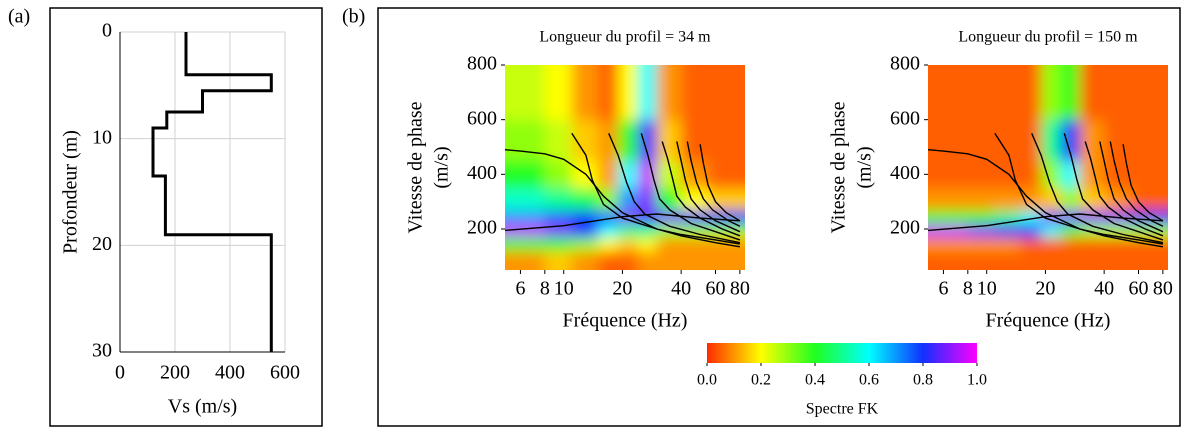 The width and height of the screenshot is (1184, 430). I want to click on panel-label: (b), so click(353, 17).